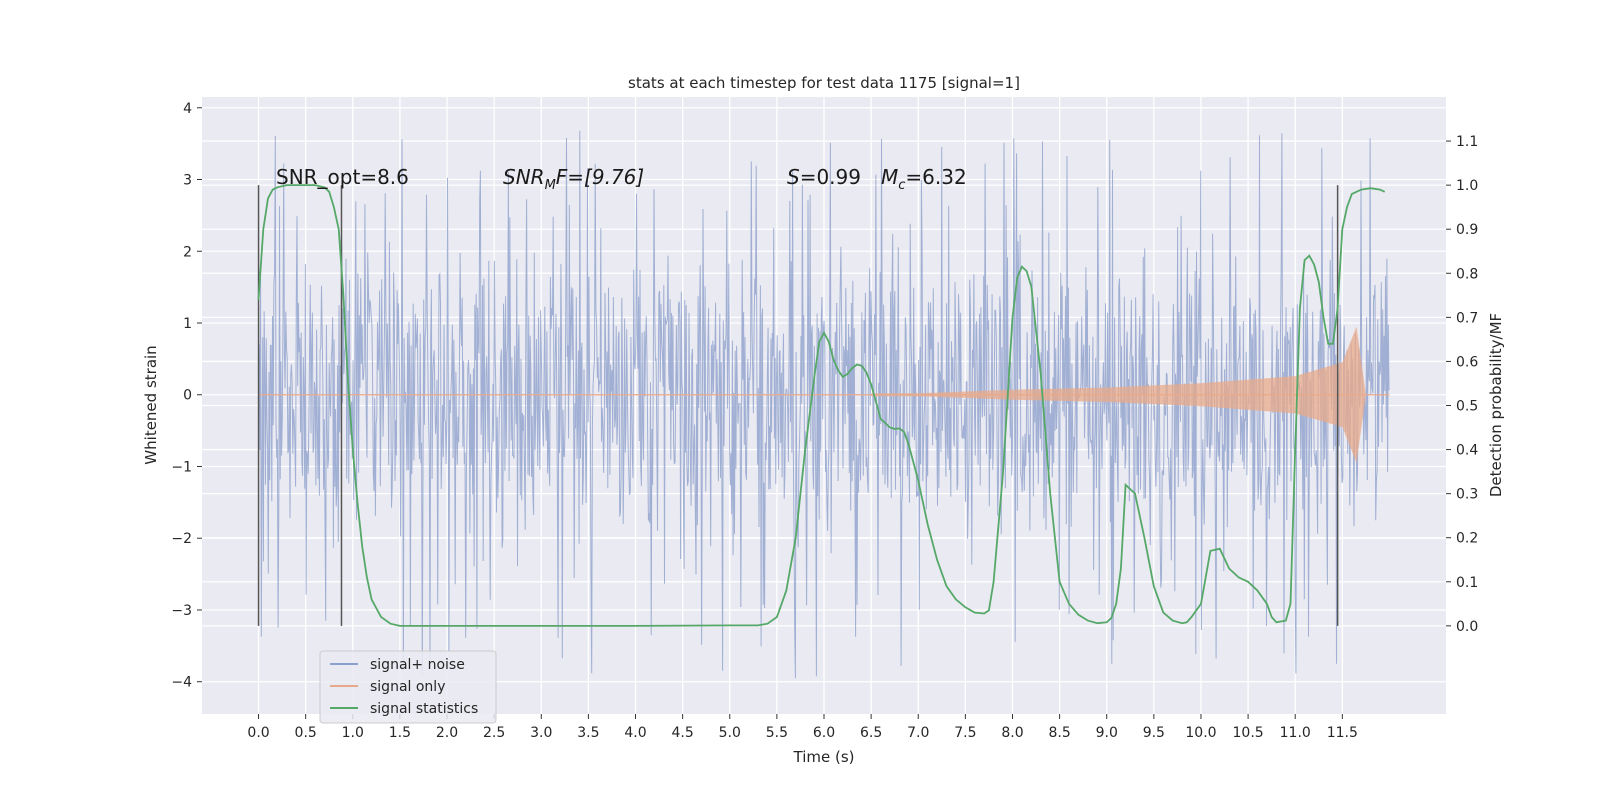 The height and width of the screenshot is (800, 1600). What do you see at coordinates (1467, 274) in the screenshot?
I see `y-tick-right-label: 0.8` at bounding box center [1467, 274].